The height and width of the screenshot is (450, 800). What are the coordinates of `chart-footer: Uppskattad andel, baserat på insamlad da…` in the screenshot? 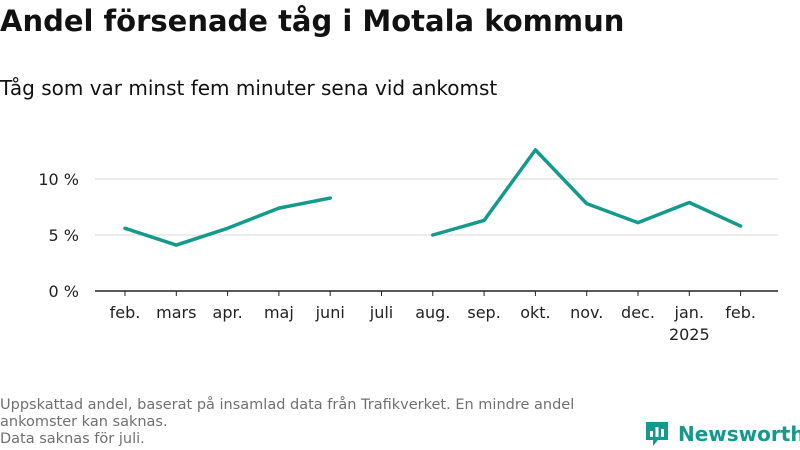 It's located at (315, 422).